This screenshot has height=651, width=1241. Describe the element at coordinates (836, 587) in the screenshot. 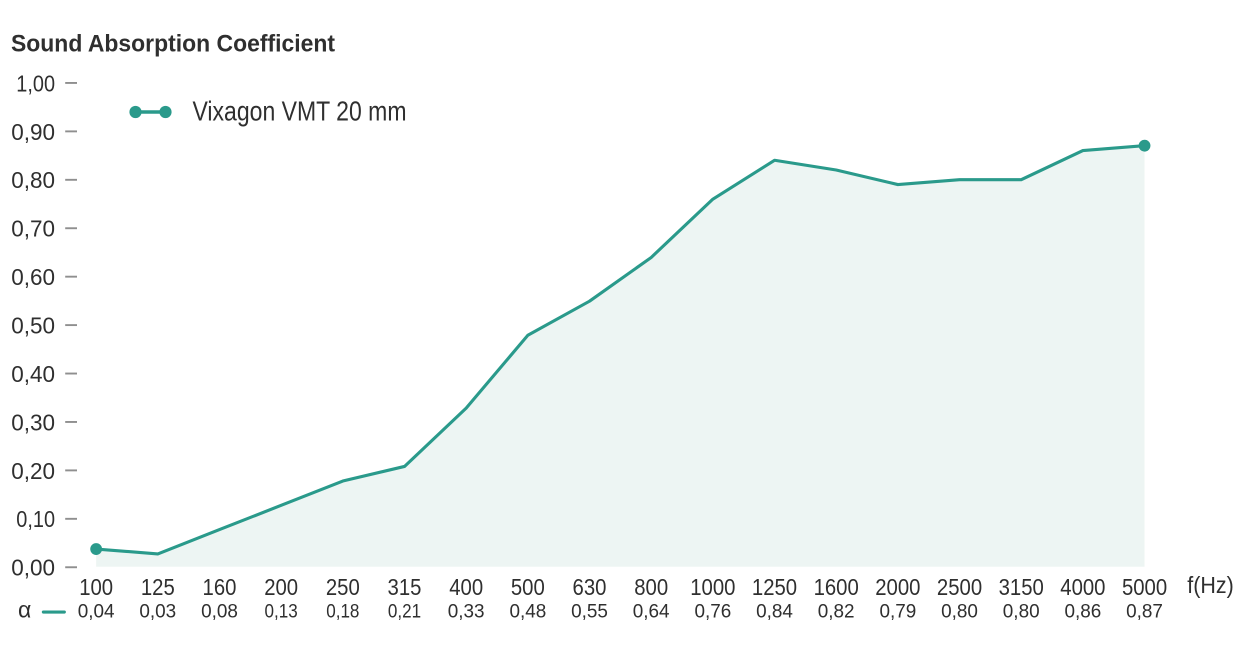

I see `svg-text: 1600` at that location.